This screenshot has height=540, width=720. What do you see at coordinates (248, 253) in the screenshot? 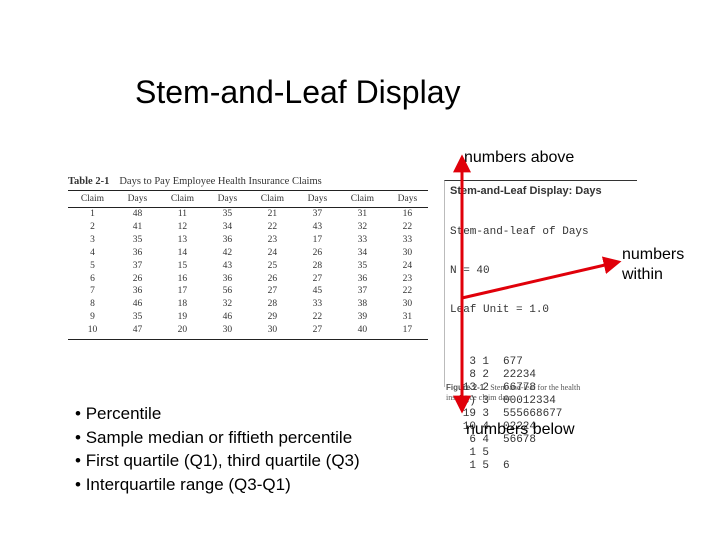
I see `table-row: 4 36 14 42 24 26 34 30` at bounding box center [248, 253].